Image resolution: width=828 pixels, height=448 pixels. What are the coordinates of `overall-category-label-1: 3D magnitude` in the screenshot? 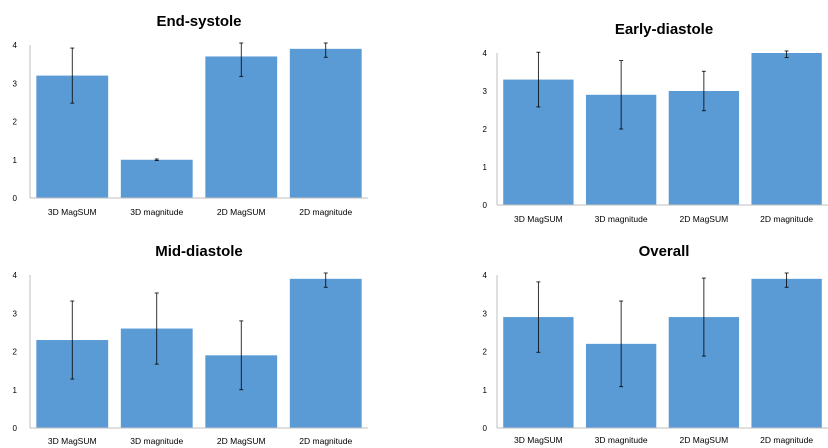 It's located at (621, 440).